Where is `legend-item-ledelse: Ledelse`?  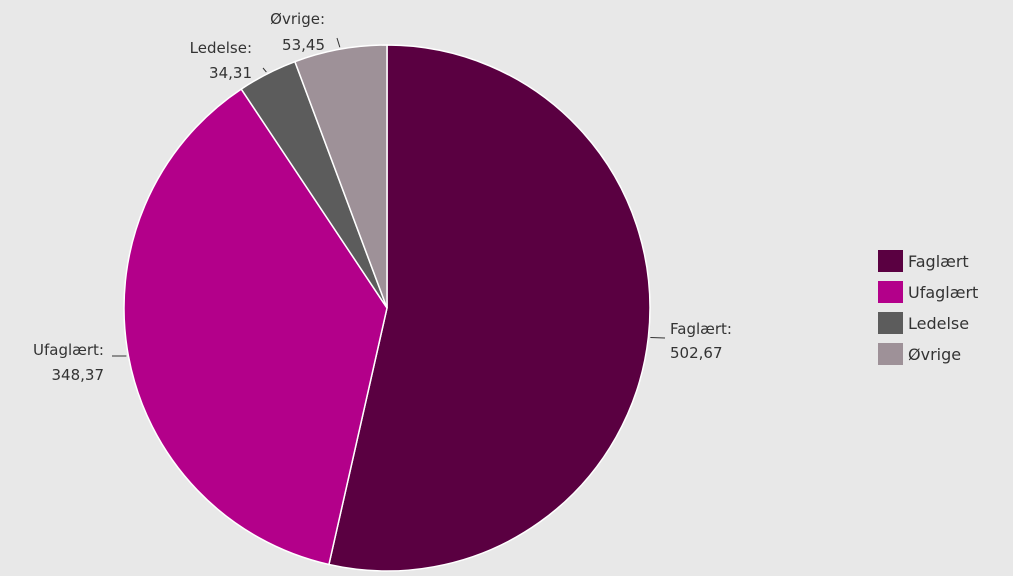
legend-item-ledelse: Ledelse is located at coordinates (923, 323).